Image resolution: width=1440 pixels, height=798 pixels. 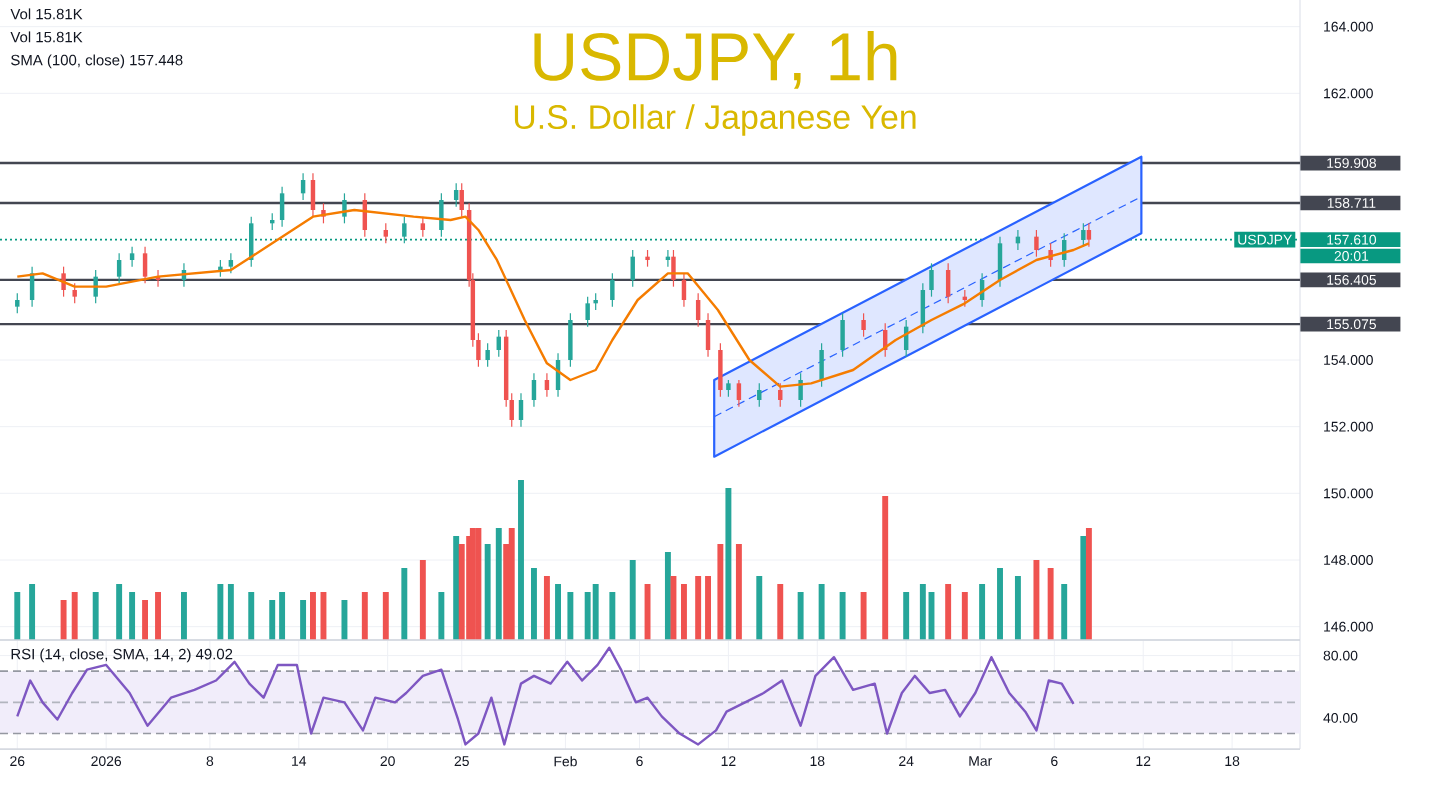 I want to click on text: U.S. Dollar / Japanese Yen, so click(x=715, y=120).